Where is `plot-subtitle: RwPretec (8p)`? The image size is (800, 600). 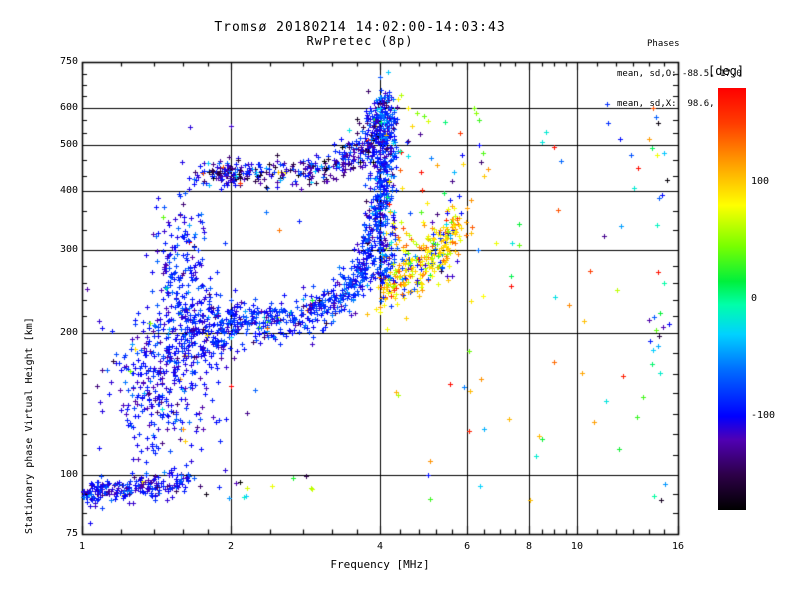
plot-subtitle: RwPretec (8p) is located at coordinates (360, 41).